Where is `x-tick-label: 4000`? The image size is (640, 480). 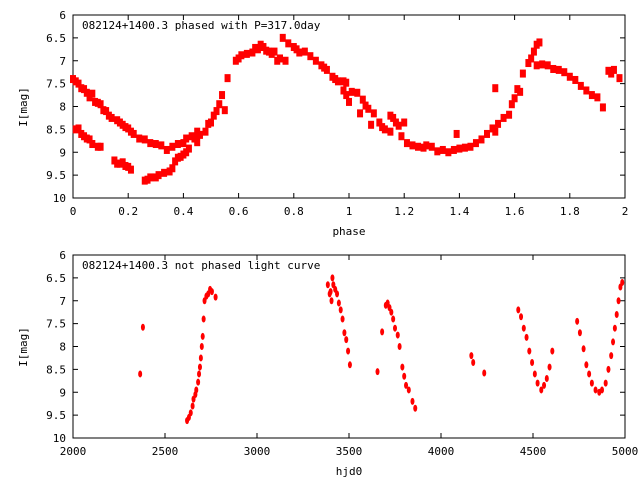
x-tick-label: 4000 is located at coordinates (441, 451).